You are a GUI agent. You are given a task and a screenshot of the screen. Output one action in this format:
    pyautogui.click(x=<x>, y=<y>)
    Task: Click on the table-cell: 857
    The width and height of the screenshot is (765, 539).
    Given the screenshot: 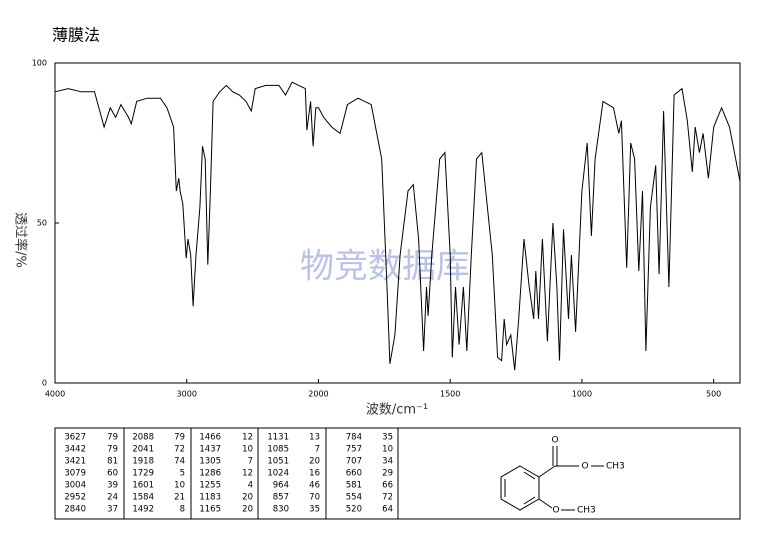 What is the action you would take?
    pyautogui.click(x=281, y=498)
    